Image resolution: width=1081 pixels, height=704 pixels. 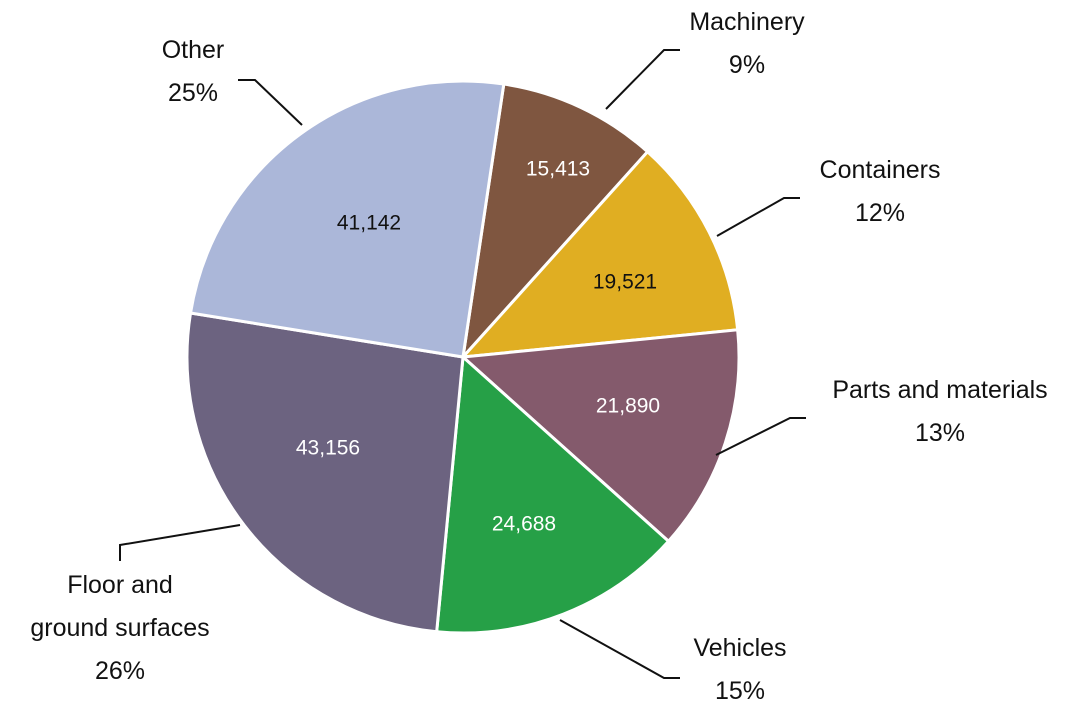 I want to click on value-label: 24,688, so click(x=524, y=524).